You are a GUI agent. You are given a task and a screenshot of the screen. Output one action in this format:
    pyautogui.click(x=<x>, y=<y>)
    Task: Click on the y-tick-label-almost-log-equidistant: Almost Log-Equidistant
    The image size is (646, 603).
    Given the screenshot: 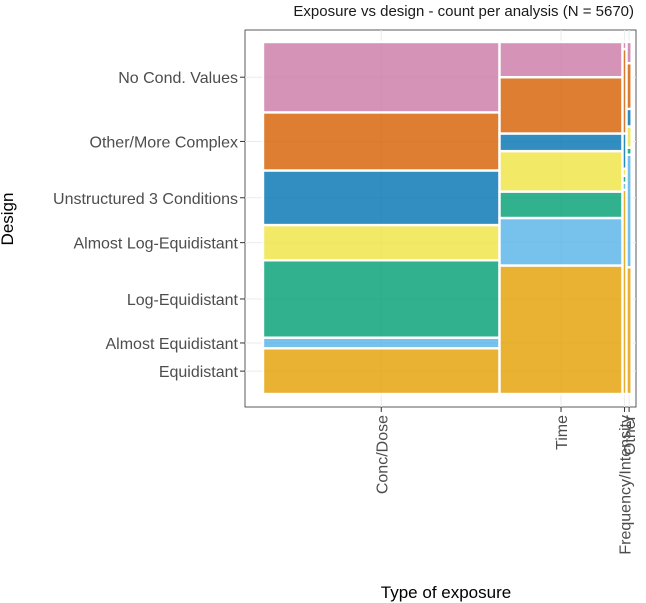 What is the action you would take?
    pyautogui.click(x=155, y=244)
    